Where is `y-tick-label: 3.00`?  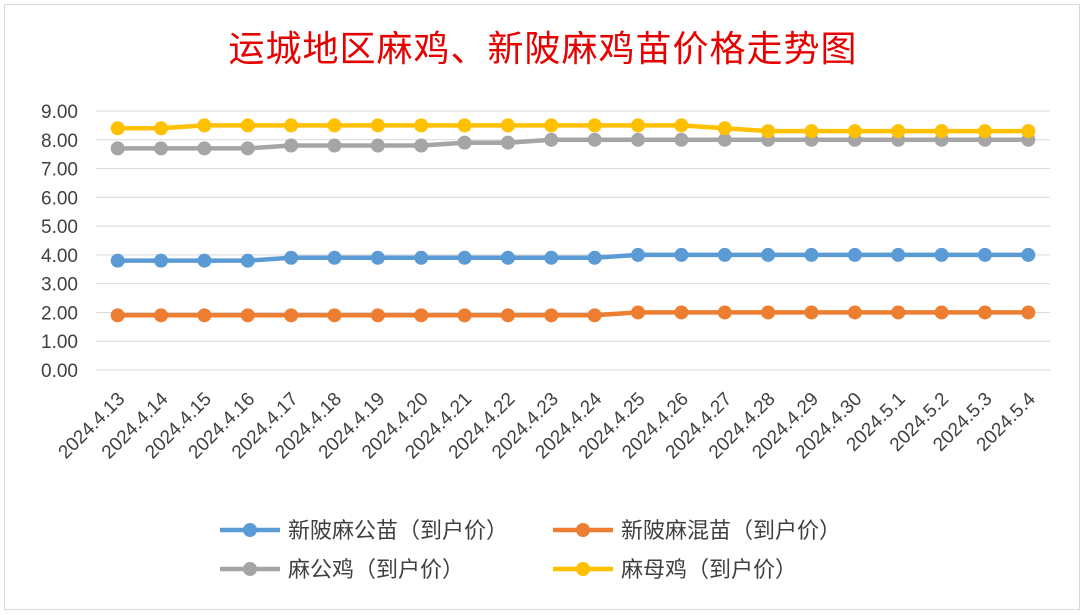
y-tick-label: 3.00 is located at coordinates (59, 285).